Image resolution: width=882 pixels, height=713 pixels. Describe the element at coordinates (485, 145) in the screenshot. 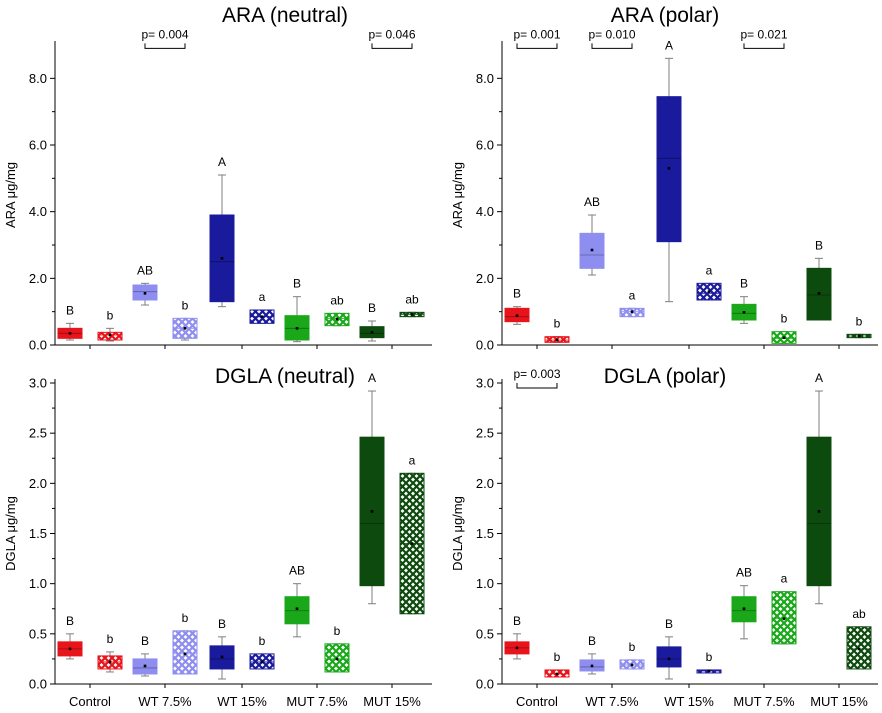

I see `y-tick-label: 6.0` at that location.